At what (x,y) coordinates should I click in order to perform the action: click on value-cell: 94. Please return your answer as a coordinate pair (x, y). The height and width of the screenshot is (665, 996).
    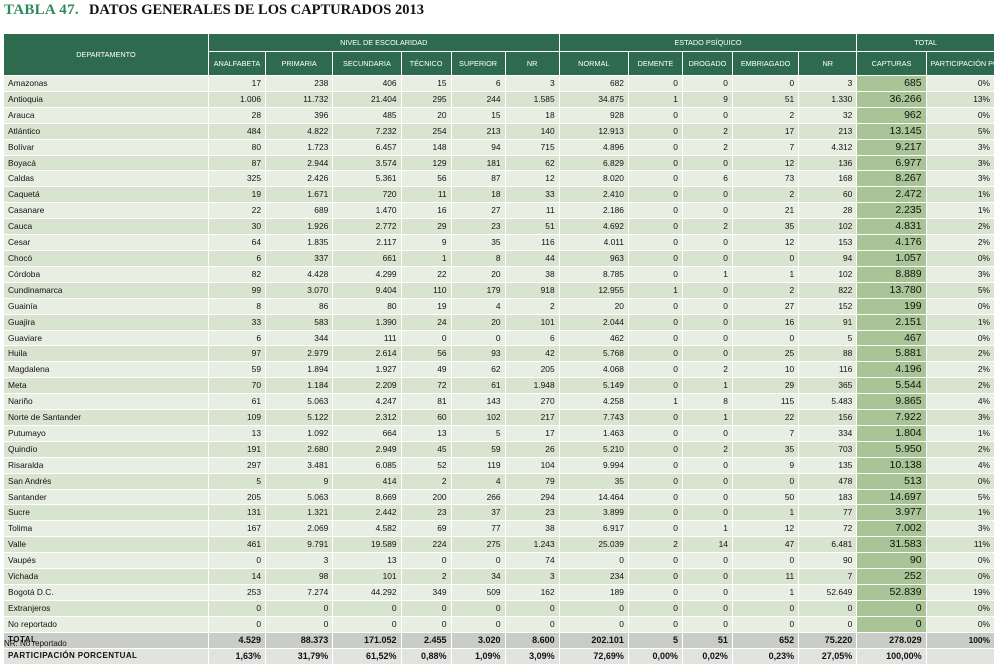
    Looking at the image, I should click on (828, 258).